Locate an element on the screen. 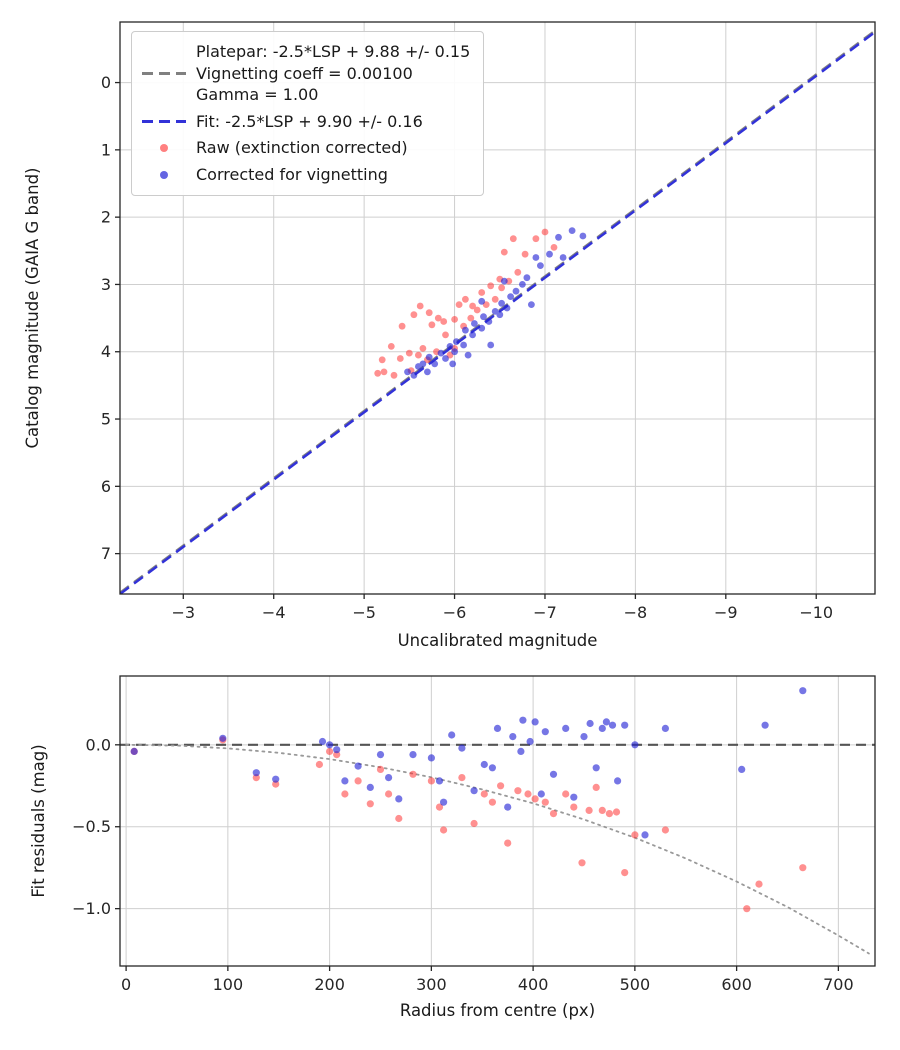  x-tick-label: 400 is located at coordinates (533, 984).